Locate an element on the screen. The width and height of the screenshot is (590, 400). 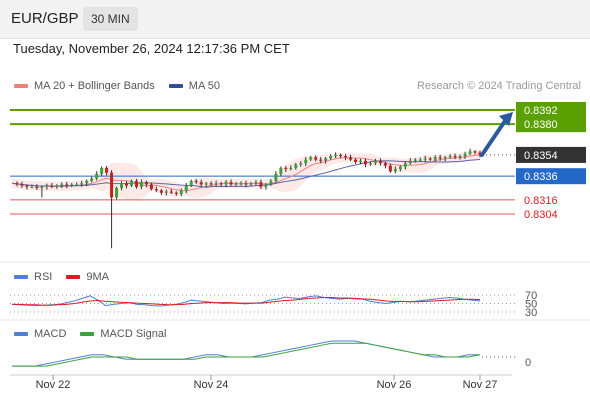
x-tick-label-2: Nov 26 is located at coordinates (394, 385).